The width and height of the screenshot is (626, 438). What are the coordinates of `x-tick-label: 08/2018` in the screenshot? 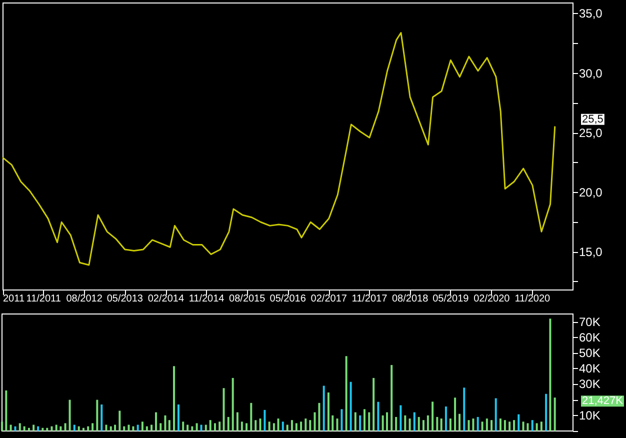 It's located at (410, 299).